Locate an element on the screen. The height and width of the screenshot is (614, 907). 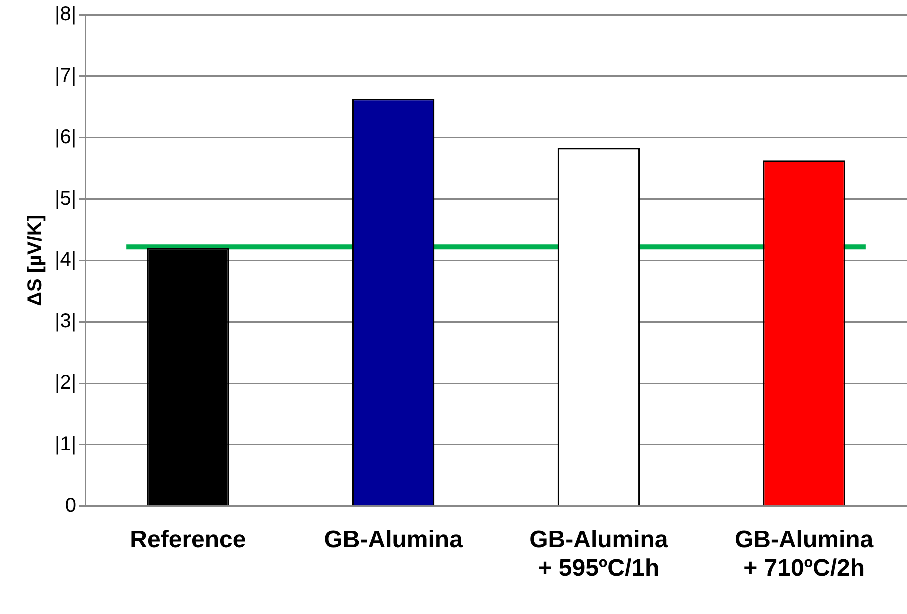
y-axis-title: ΔS [µV/K] is located at coordinates (35, 260).